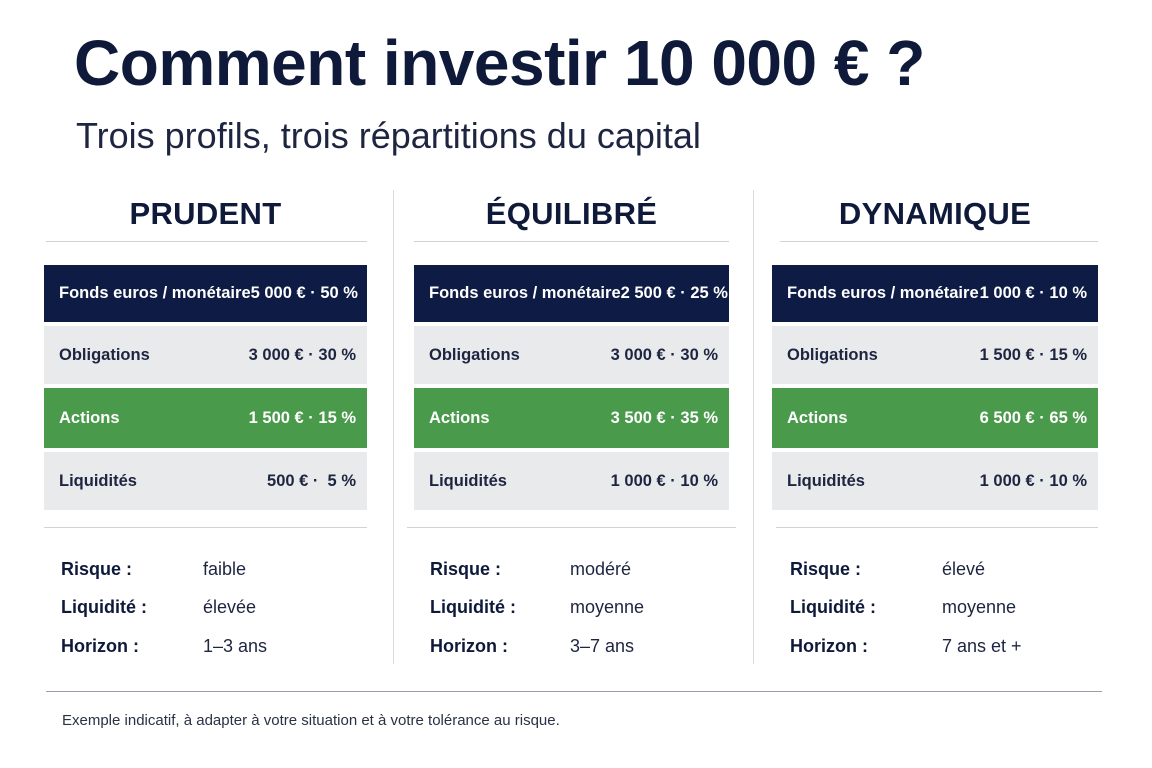  I want to click on profile-title: DYNAMIQUE, so click(935, 213).